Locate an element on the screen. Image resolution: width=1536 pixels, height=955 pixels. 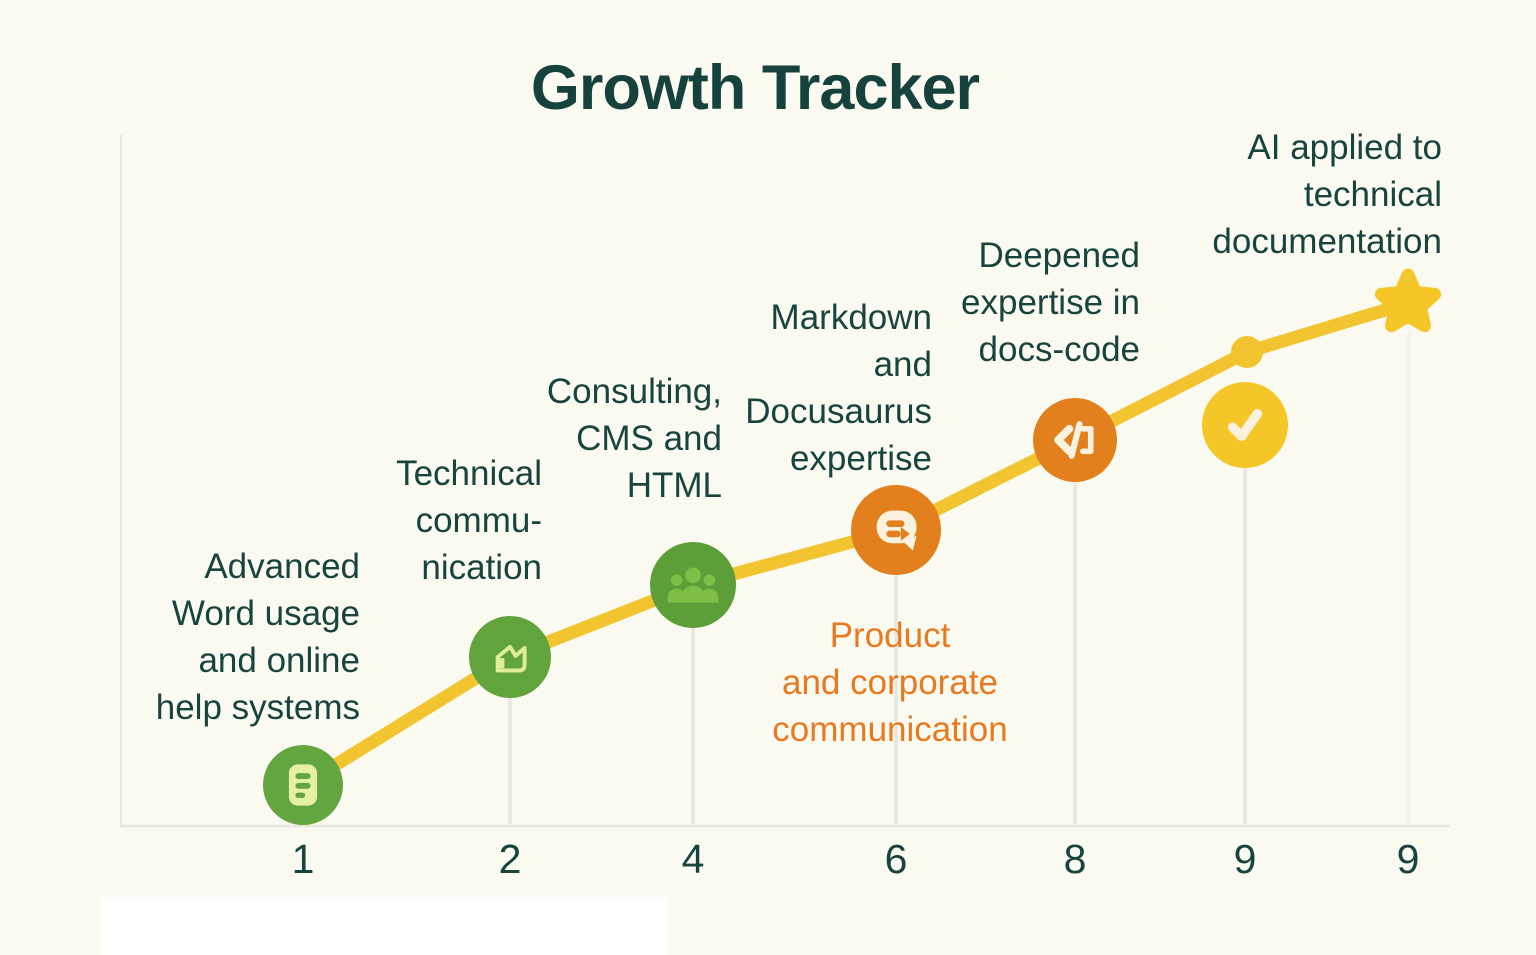
milestone-marker-docscode is located at coordinates (1075, 440).